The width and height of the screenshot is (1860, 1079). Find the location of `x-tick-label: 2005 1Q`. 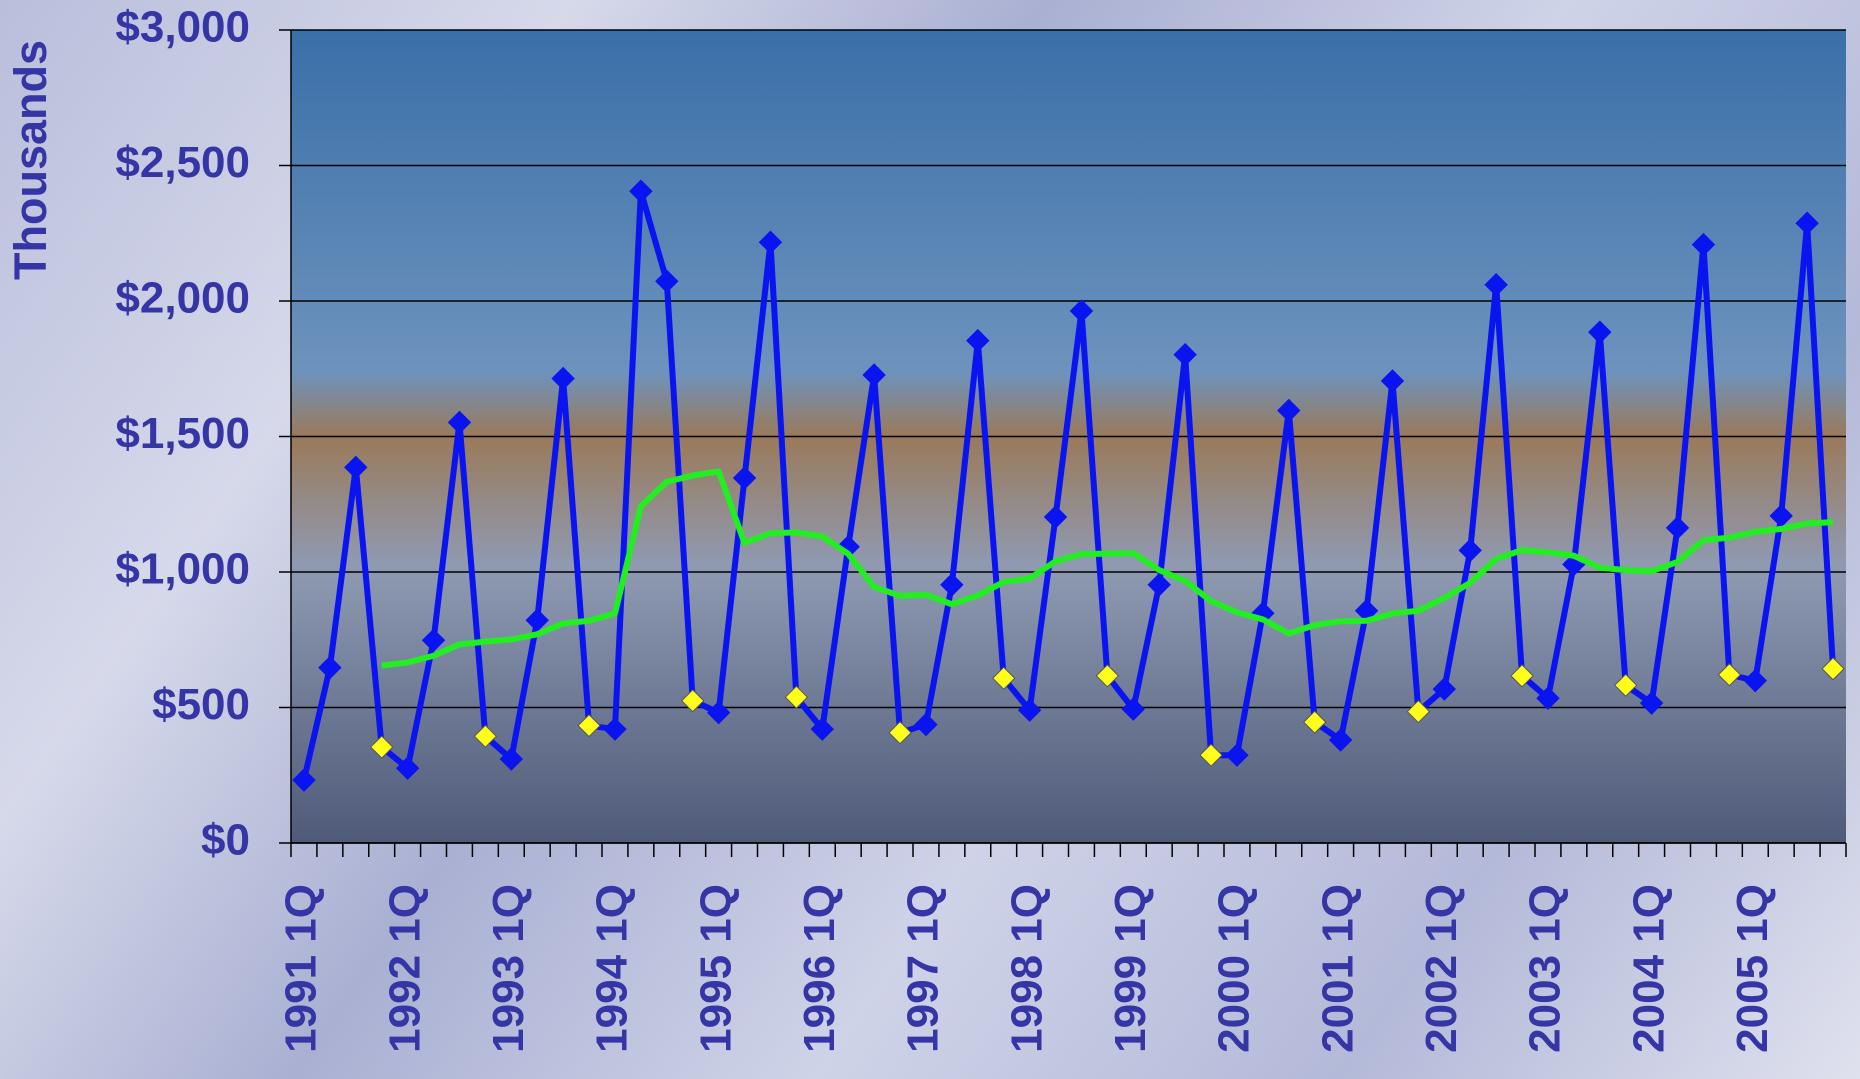

x-tick-label: 2005 1Q is located at coordinates (1752, 968).